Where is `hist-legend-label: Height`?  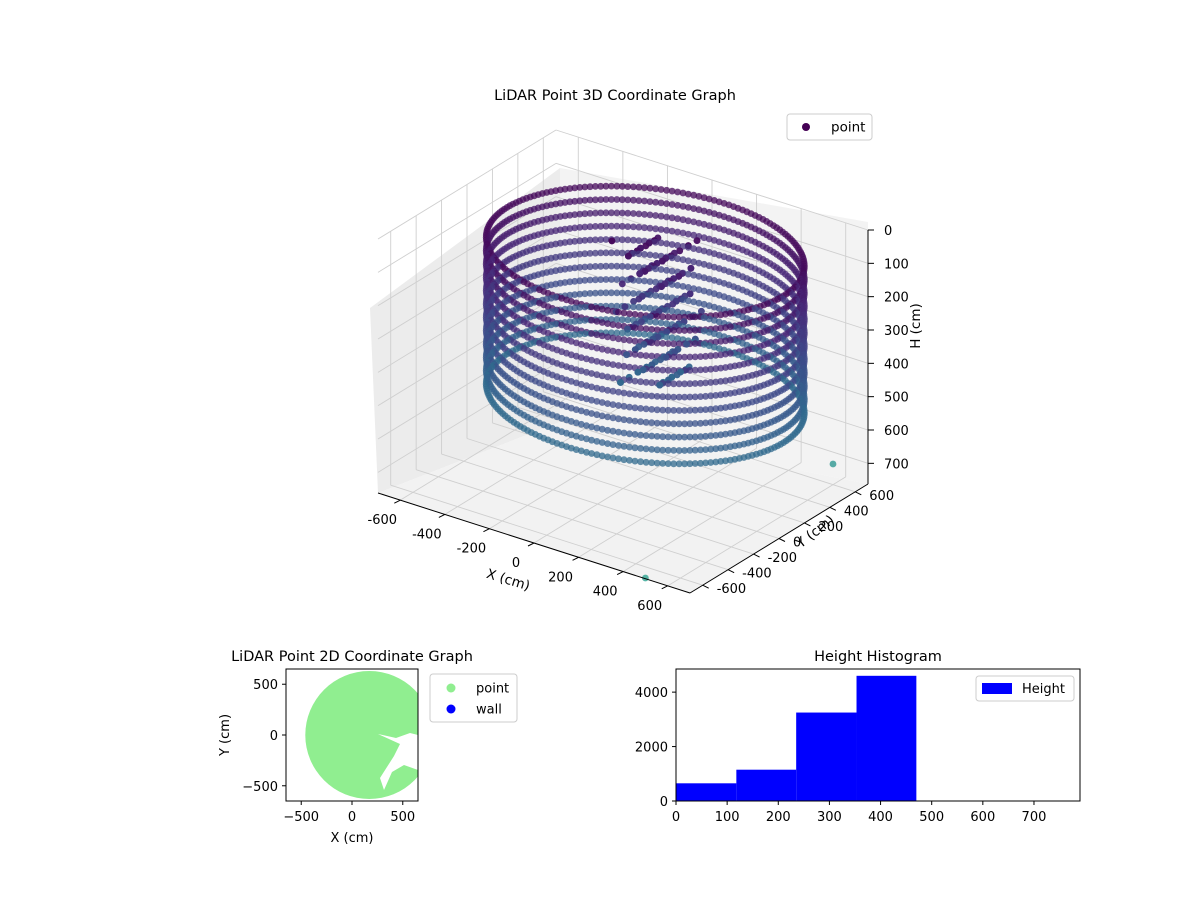
hist-legend-label: Height is located at coordinates (1043, 689).